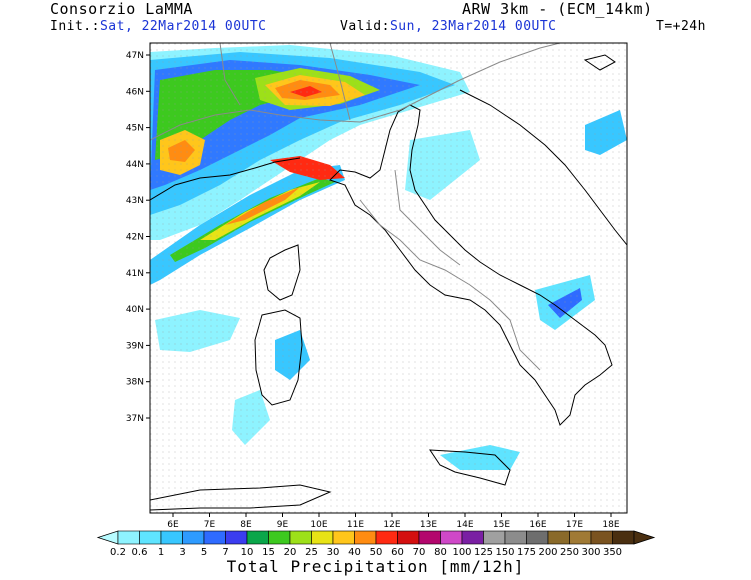 The image size is (751, 580). Describe the element at coordinates (107, 537) in the screenshot. I see `colorbar-arrow-left` at that location.